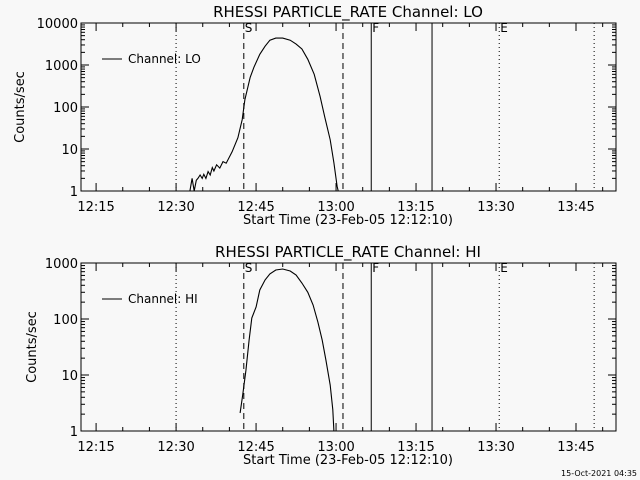  What do you see at coordinates (348, 12) in the screenshot?
I see `chart-title: RHESSI PARTICLE_RATE Channel: LO` at bounding box center [348, 12].